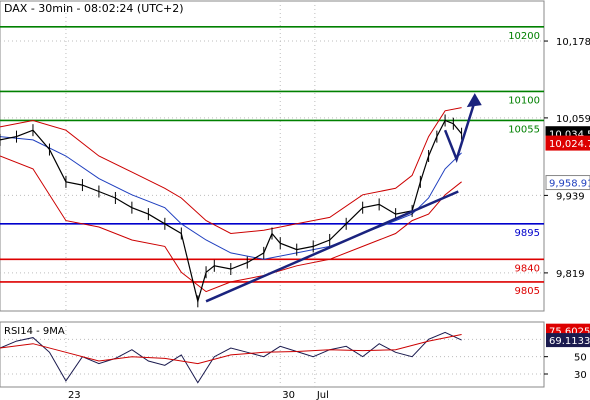  I want to click on price-tick-label: 9,819, so click(570, 274).